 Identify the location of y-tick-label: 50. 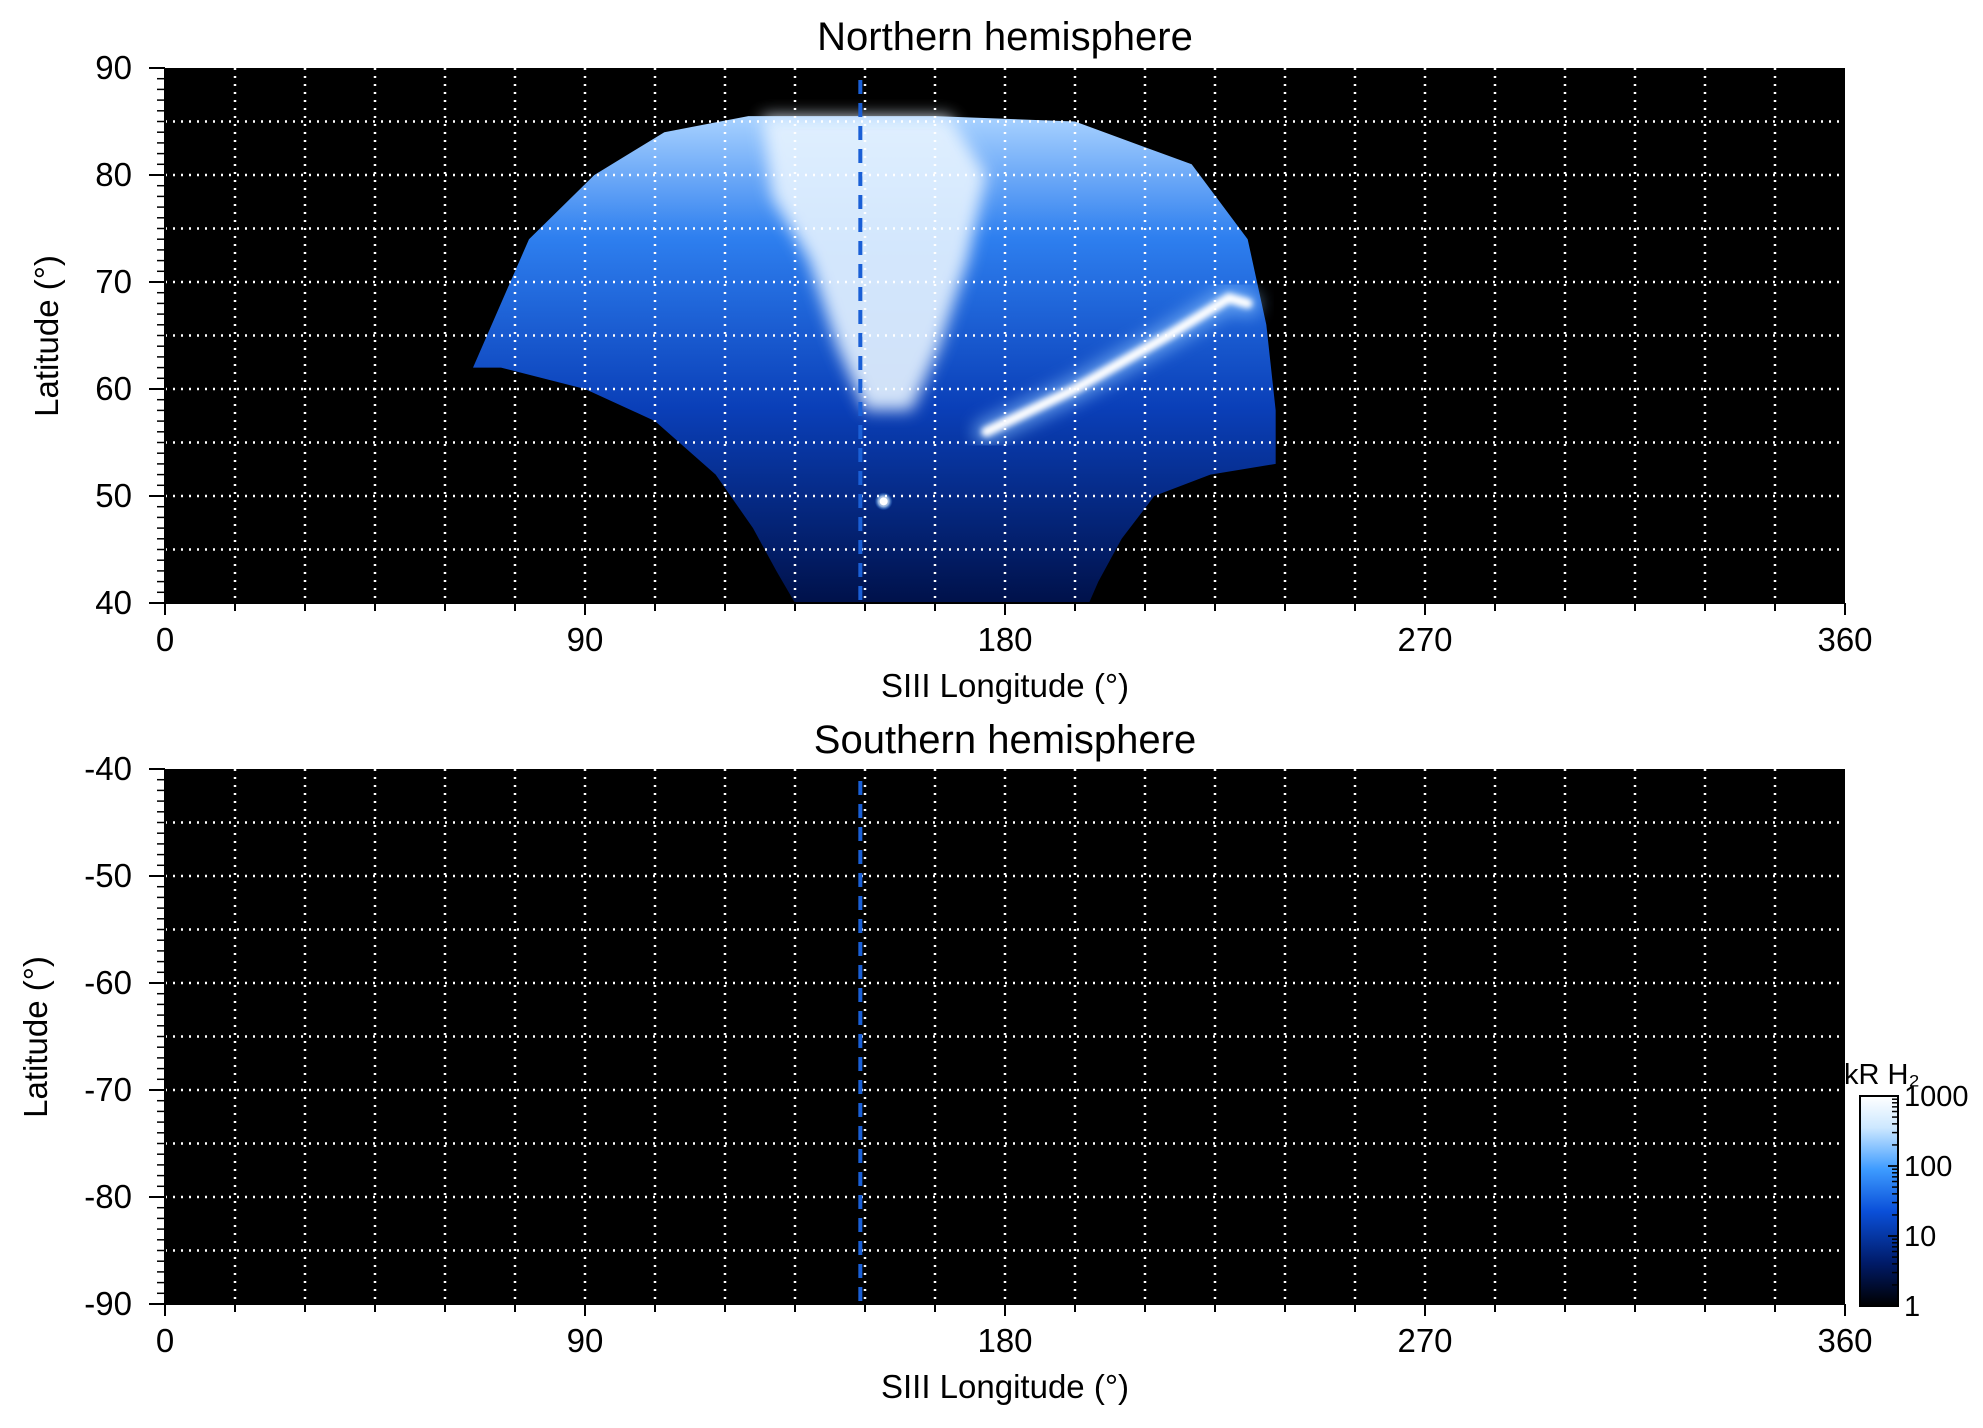
(113, 495).